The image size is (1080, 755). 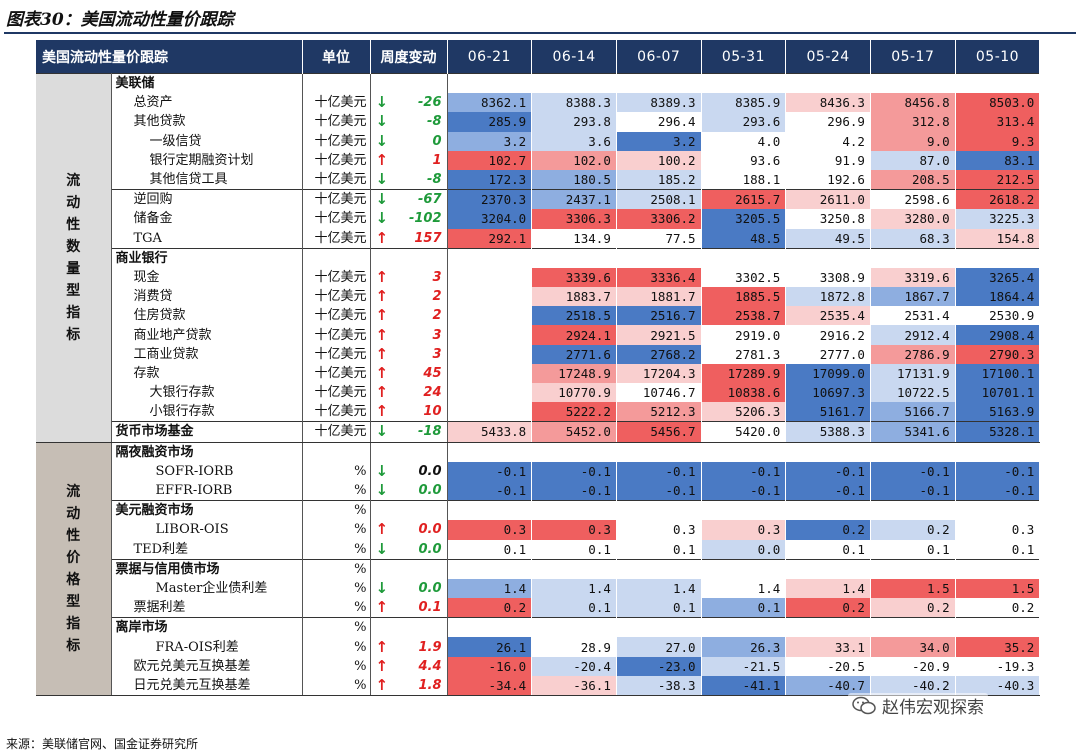 What do you see at coordinates (659, 179) in the screenshot?
I see `value-cell: 185.2` at bounding box center [659, 179].